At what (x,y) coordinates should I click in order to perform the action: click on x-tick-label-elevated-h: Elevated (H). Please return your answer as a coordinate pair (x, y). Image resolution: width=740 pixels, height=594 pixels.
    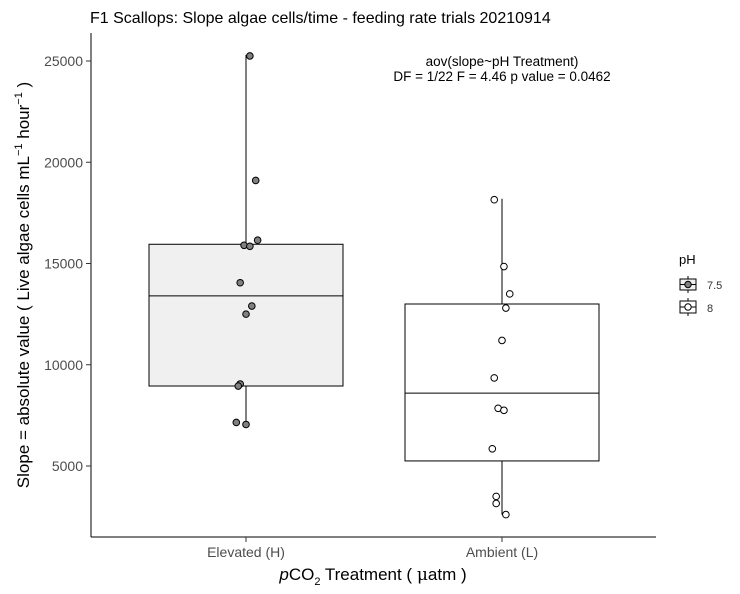
    Looking at the image, I should click on (246, 552).